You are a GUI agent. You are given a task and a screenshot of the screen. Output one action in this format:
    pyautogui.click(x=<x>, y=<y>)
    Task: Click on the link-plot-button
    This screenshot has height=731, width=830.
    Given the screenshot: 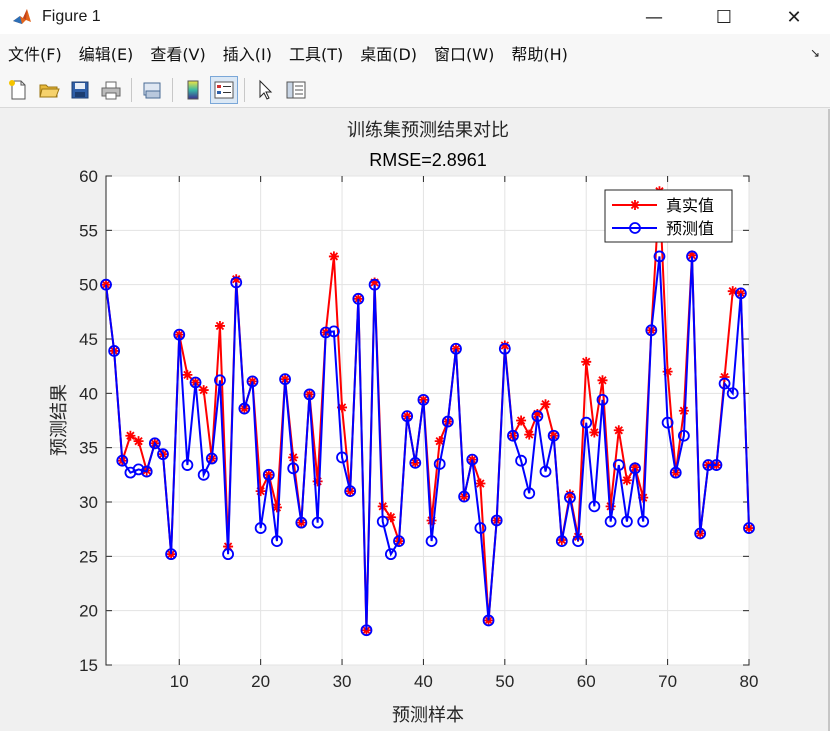 What is the action you would take?
    pyautogui.click(x=152, y=90)
    